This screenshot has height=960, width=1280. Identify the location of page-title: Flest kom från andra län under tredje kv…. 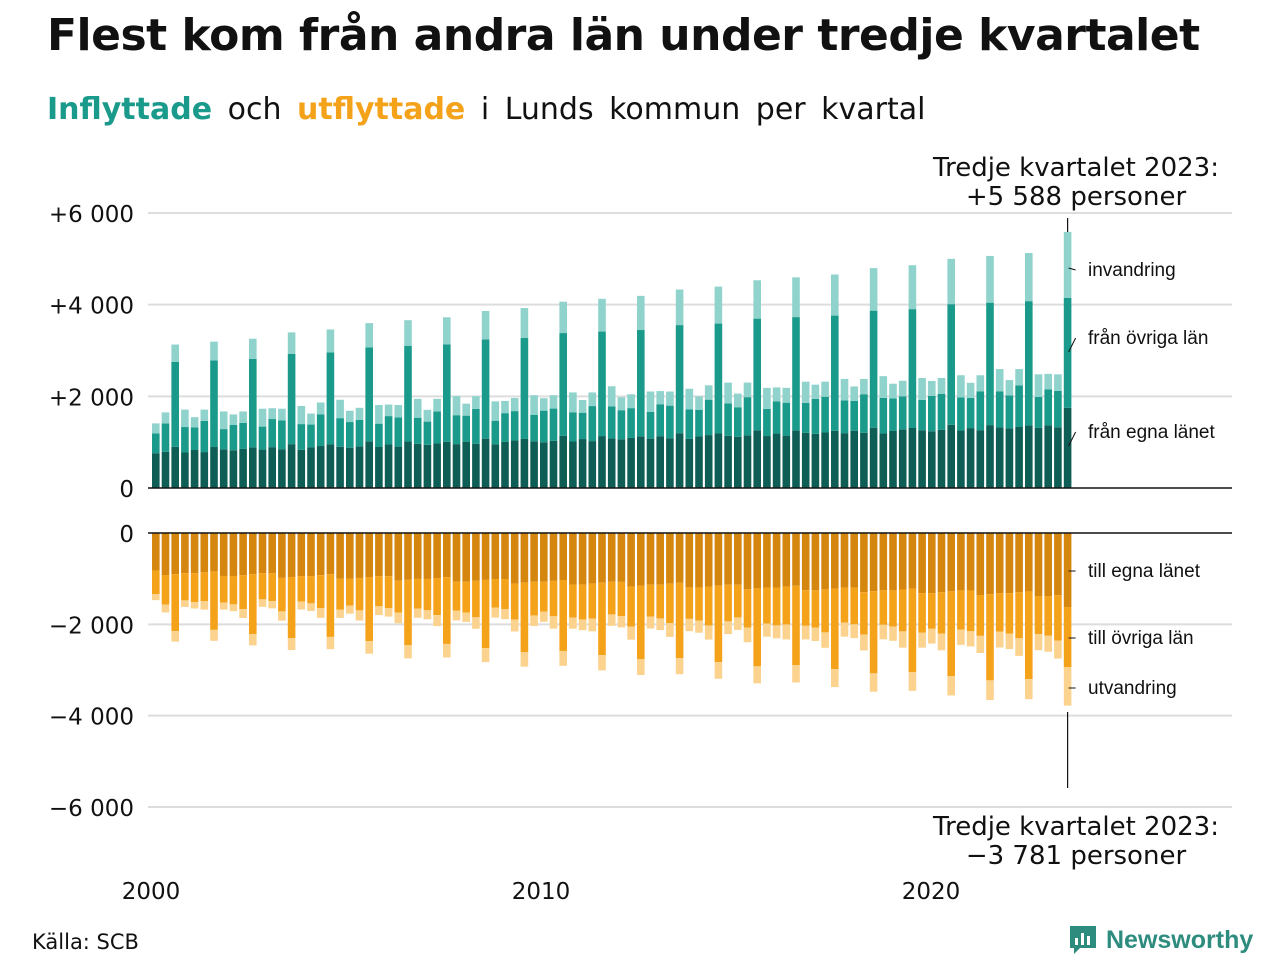
(623, 35).